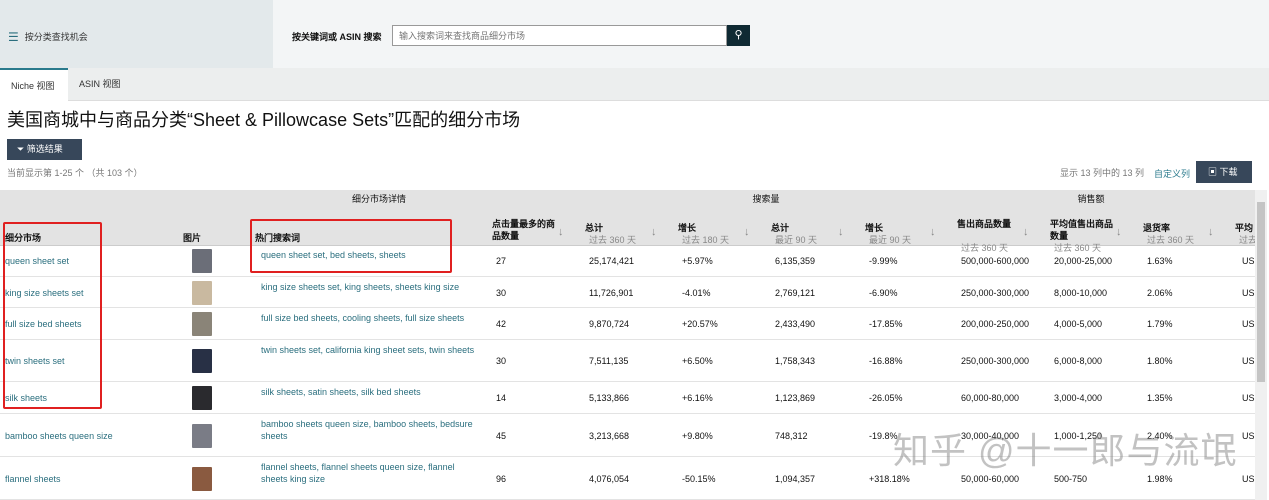  I want to click on columns-shown: 显示 13 列中的 13 列, so click(1102, 173).